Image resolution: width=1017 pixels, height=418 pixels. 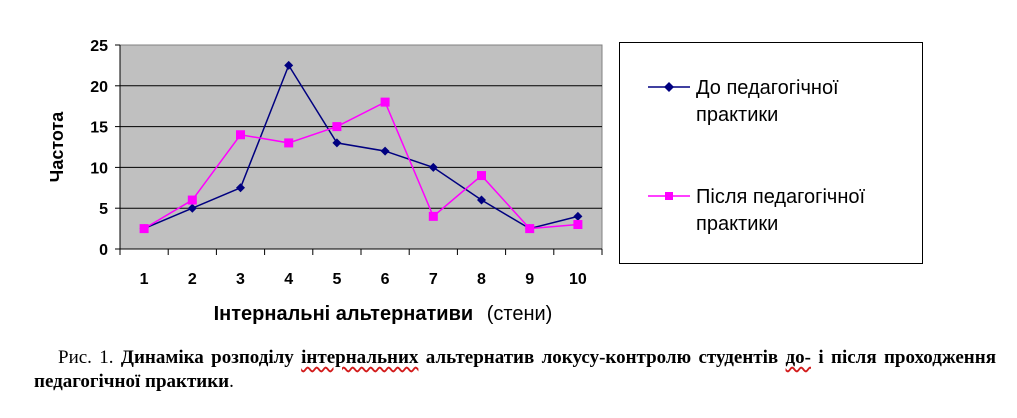 What do you see at coordinates (144, 279) in the screenshot?
I see `x-tick-label: 1` at bounding box center [144, 279].